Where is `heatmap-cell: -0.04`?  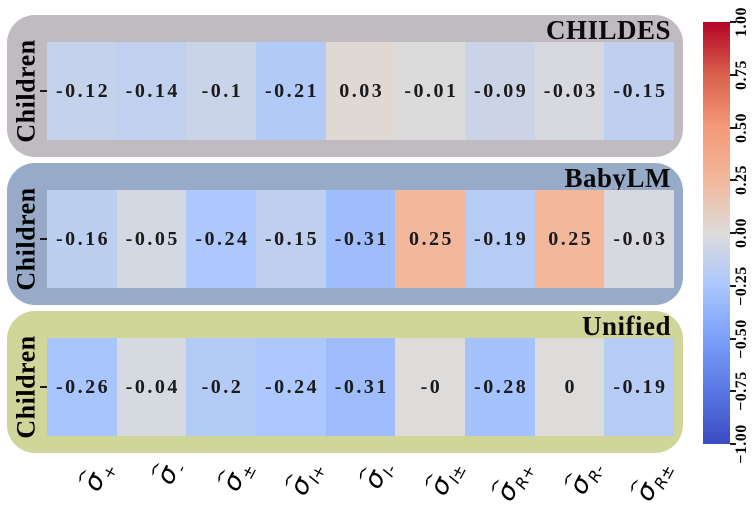
heatmap-cell: -0.04 is located at coordinates (151, 387).